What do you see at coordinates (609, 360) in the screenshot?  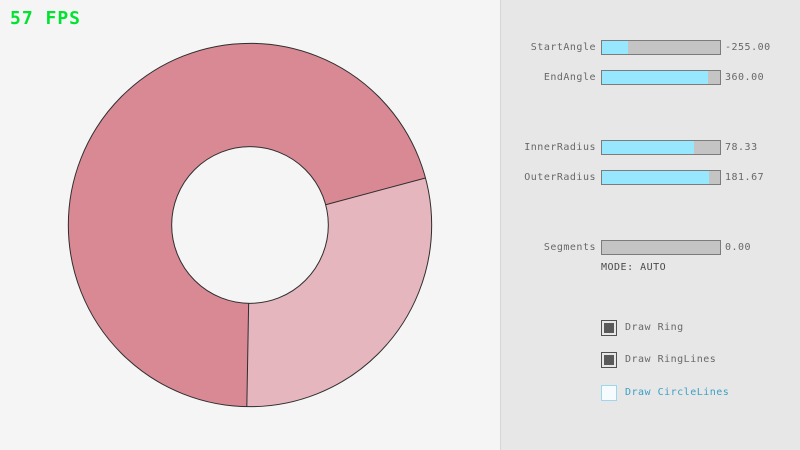 I see `checkbox-draw-ring-lines` at bounding box center [609, 360].